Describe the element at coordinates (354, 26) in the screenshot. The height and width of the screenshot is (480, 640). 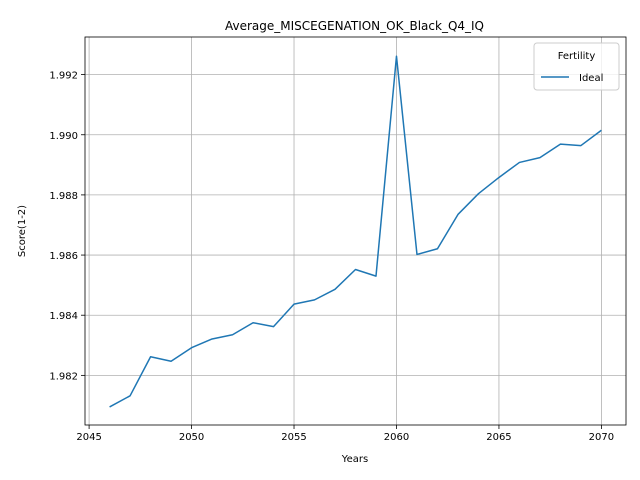
I see `chart-title: Average_MISCEGENATION_OK_Black_Q4_IQ` at that location.